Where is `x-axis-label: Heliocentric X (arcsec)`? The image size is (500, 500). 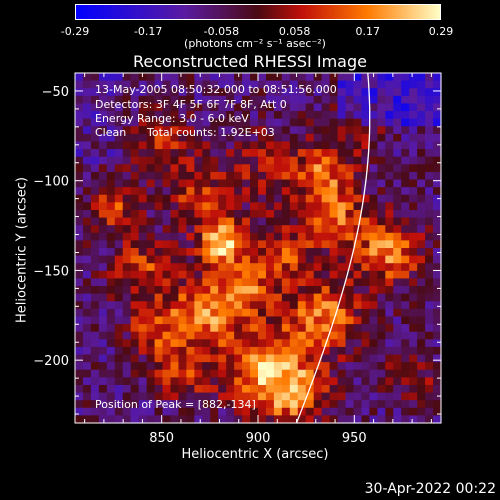
x-axis-label: Heliocentric X (arcsec) is located at coordinates (255, 454).